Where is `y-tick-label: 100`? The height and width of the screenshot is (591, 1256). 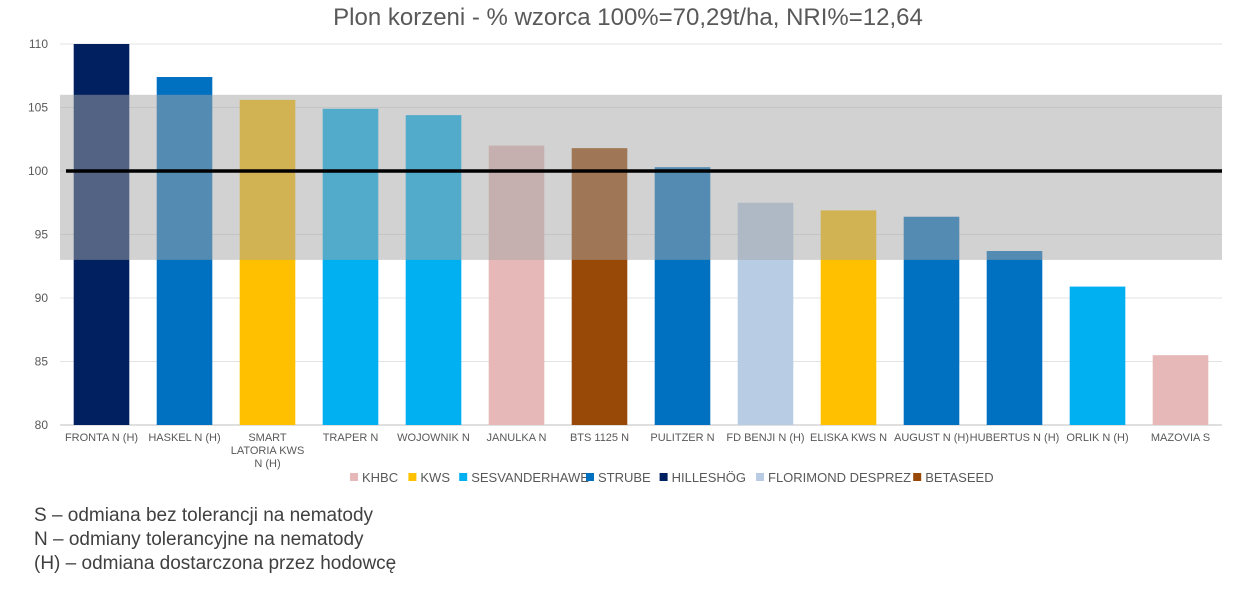 y-tick-label: 100 is located at coordinates (38, 171).